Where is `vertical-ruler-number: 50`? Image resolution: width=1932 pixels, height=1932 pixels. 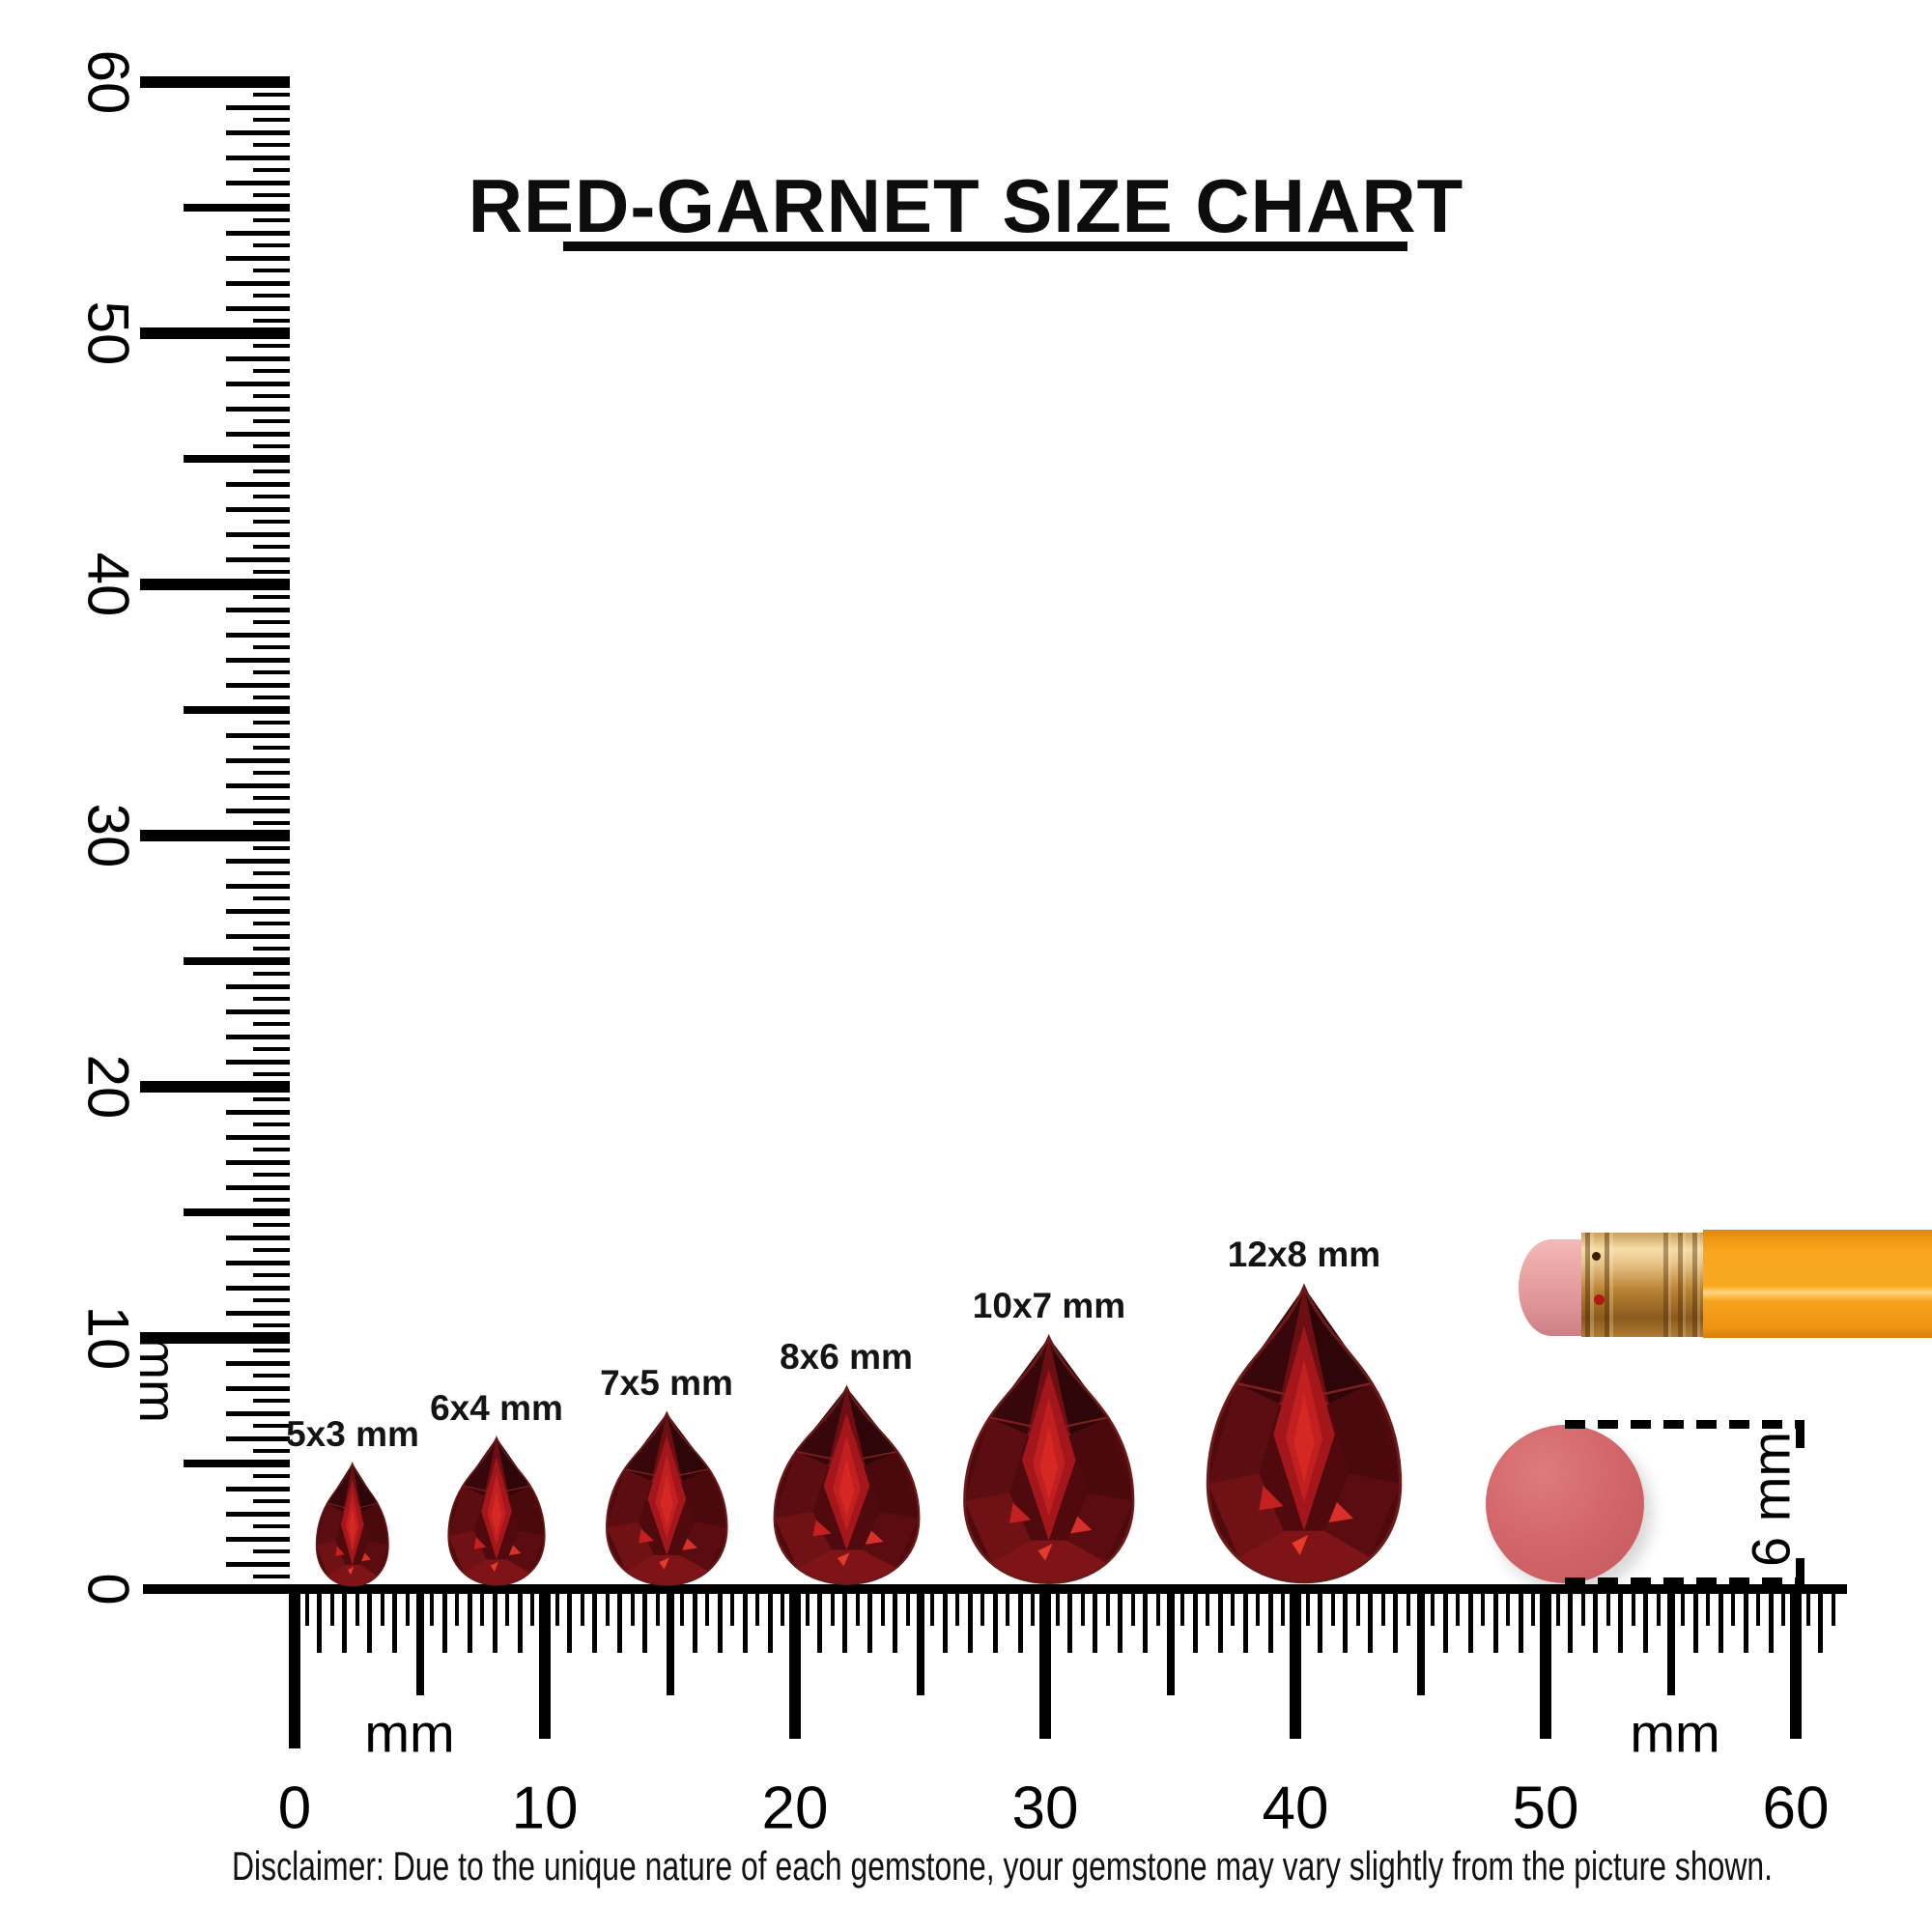 vertical-ruler-number: 50 is located at coordinates (108, 333).